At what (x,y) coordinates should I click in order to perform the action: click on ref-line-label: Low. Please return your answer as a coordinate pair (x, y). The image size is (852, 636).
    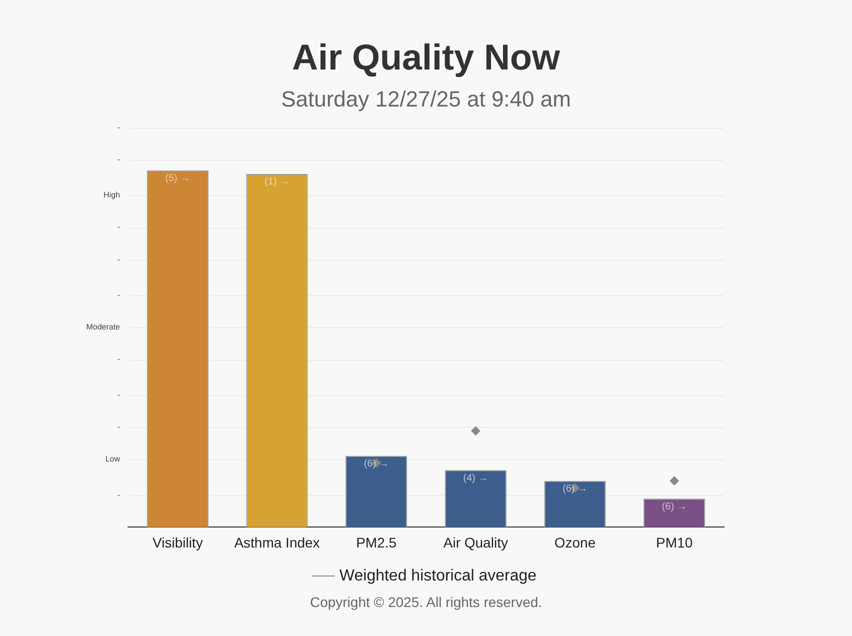
    Looking at the image, I should click on (112, 459).